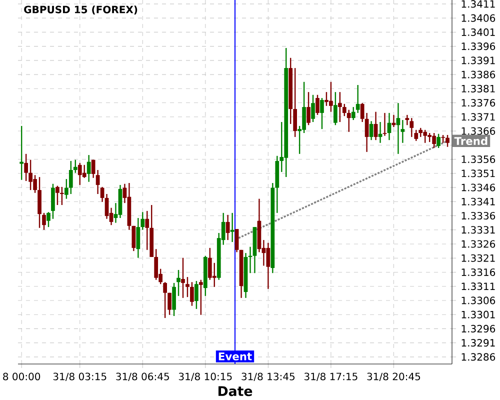  I want to click on y-tick-label: 1.3406, so click(479, 18).